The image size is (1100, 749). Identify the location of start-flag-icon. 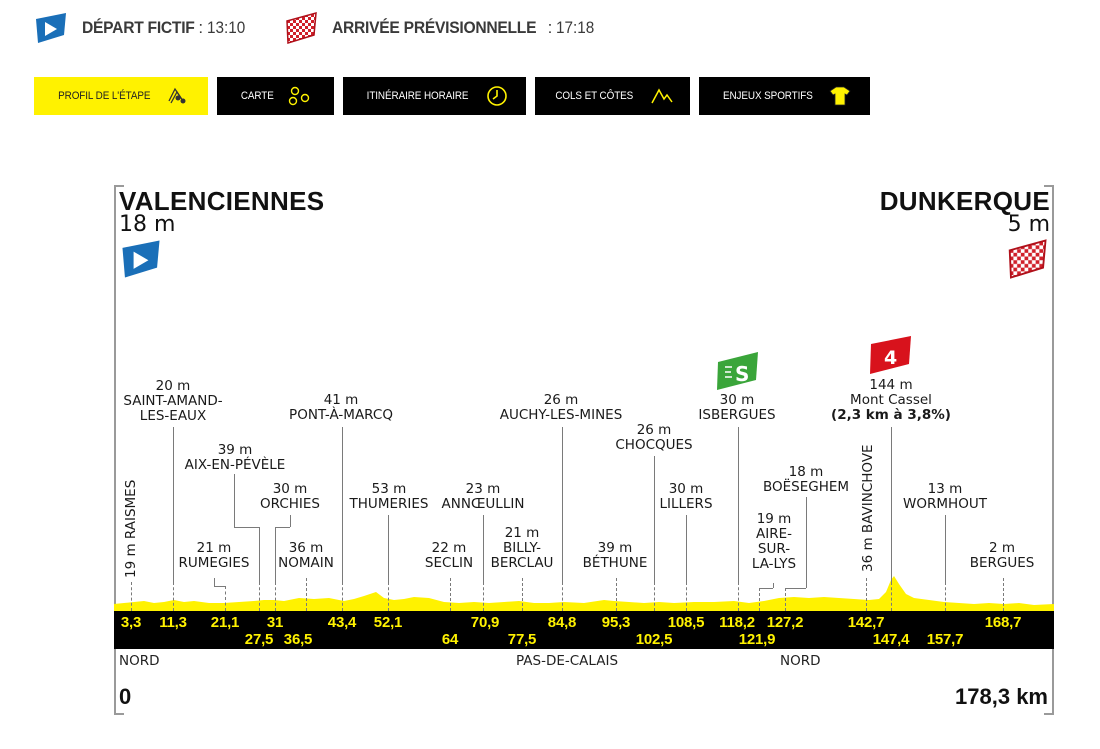
(51, 28).